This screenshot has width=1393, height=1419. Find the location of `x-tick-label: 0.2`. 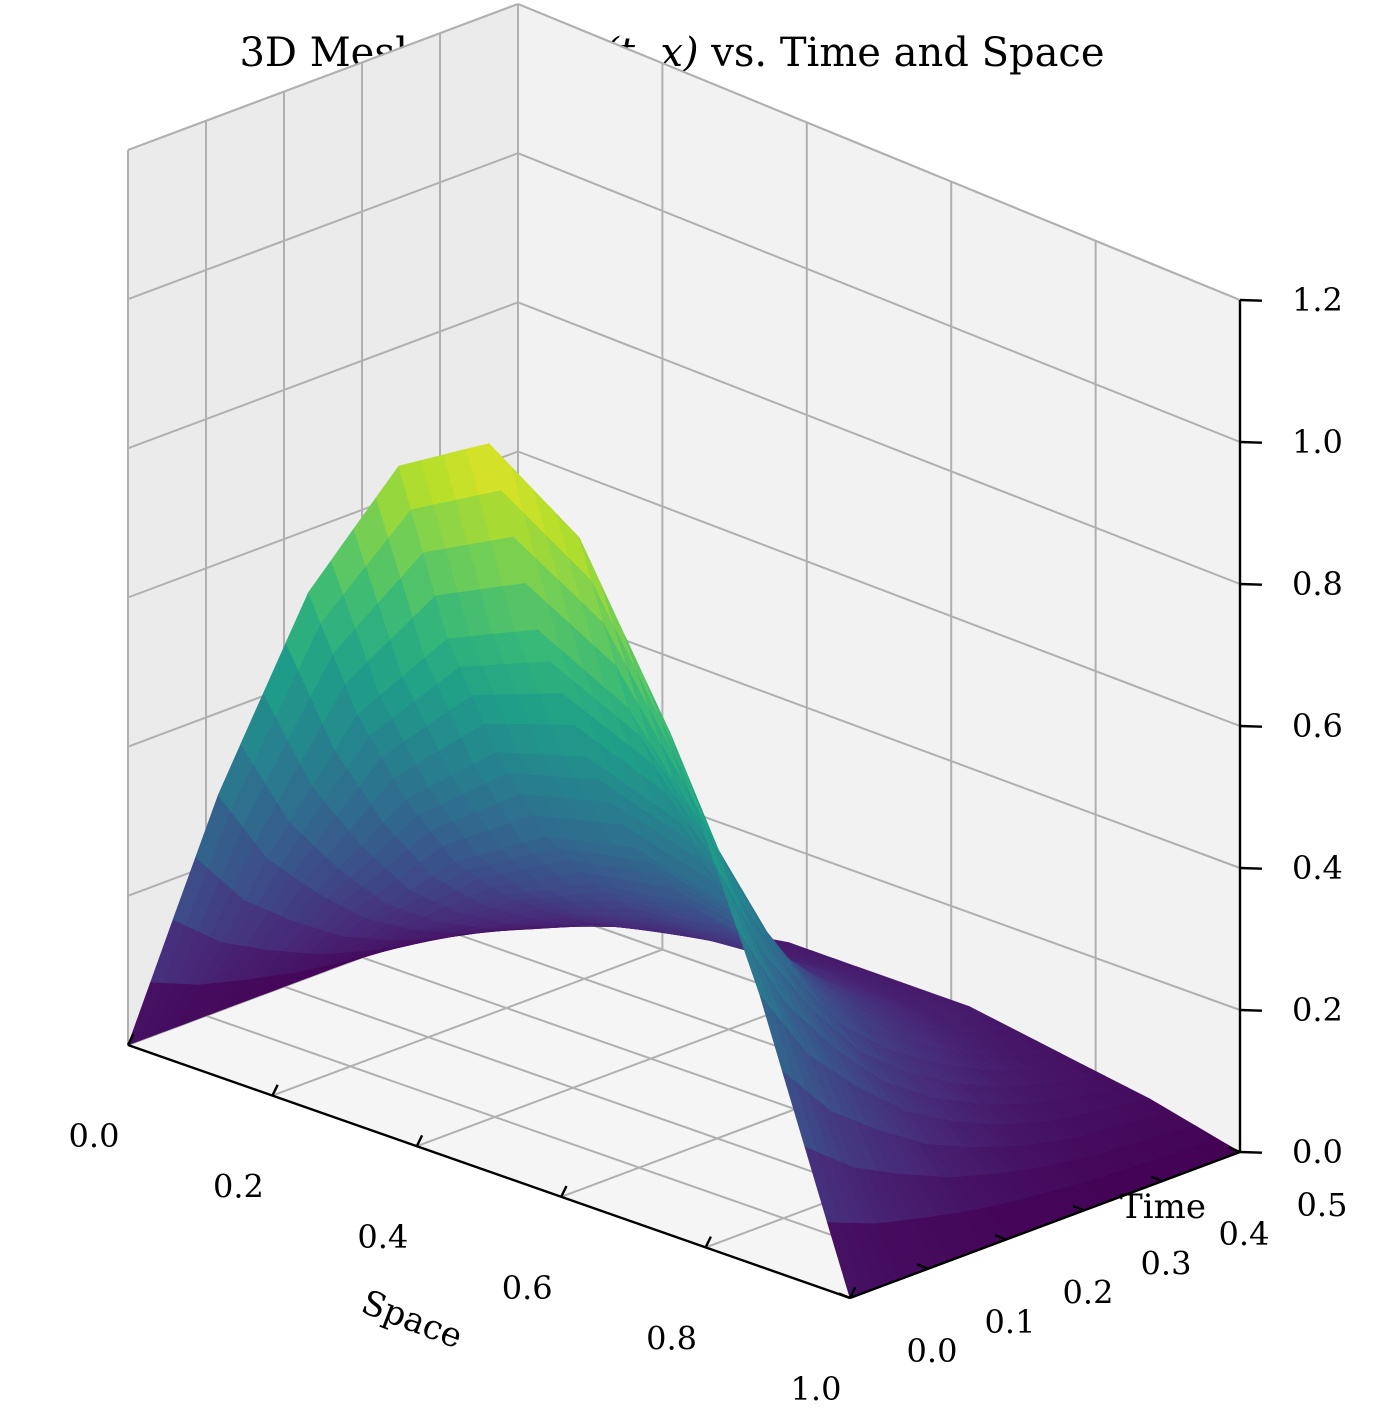

x-tick-label: 0.2 is located at coordinates (238, 1187).